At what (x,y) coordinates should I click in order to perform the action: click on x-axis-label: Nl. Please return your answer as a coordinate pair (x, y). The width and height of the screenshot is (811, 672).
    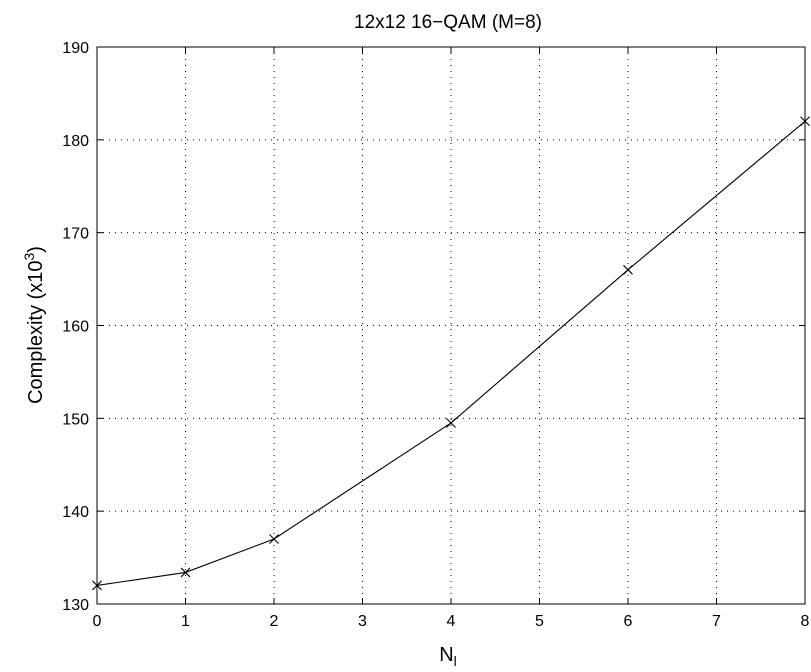
    Looking at the image, I should click on (448, 656).